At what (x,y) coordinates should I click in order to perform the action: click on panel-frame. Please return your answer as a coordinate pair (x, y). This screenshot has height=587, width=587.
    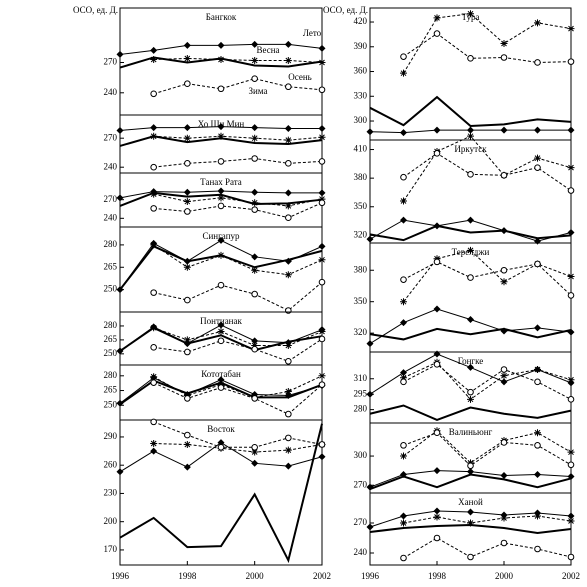
    Looking at the image, I should click on (221, 492).